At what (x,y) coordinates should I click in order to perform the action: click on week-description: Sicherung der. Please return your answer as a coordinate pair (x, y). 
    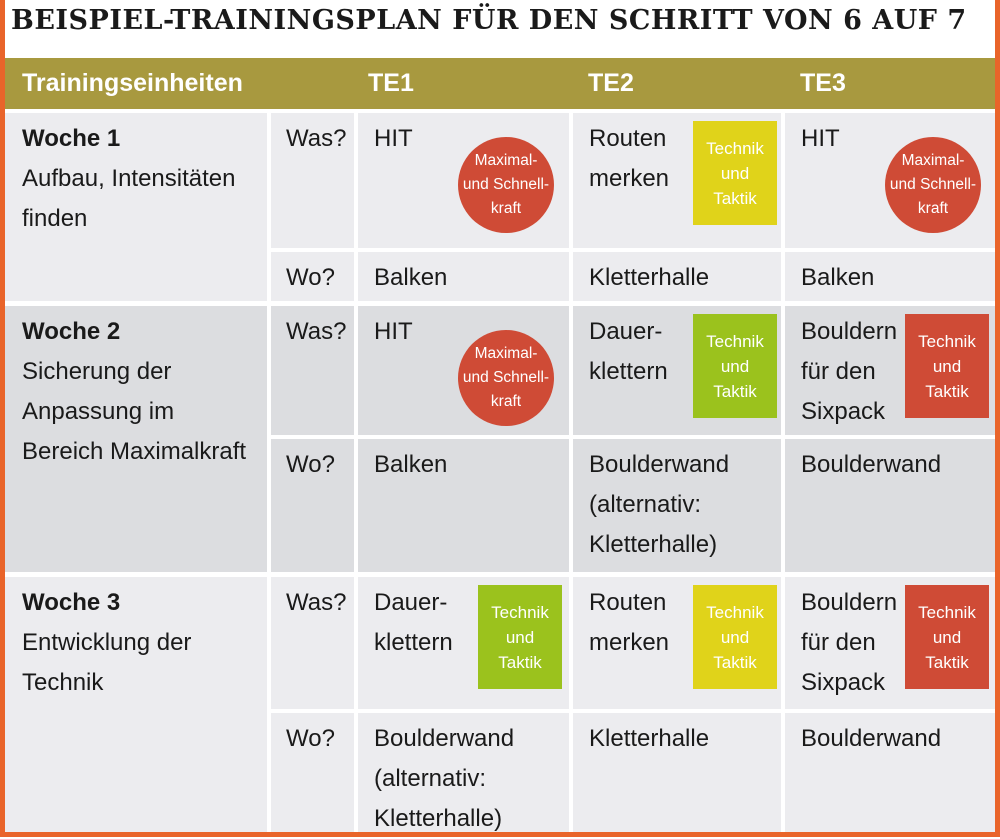
    Looking at the image, I should click on (97, 371).